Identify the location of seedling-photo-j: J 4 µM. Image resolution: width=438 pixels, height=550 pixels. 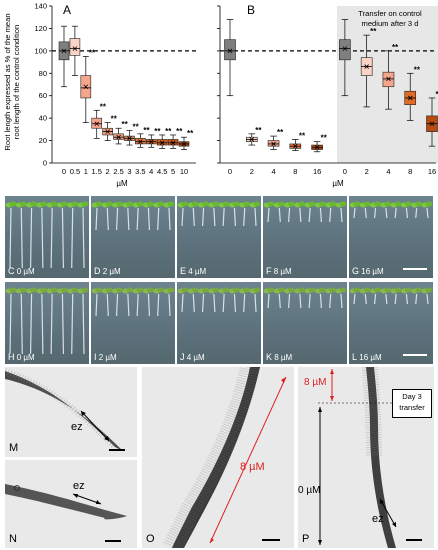
(219, 323).